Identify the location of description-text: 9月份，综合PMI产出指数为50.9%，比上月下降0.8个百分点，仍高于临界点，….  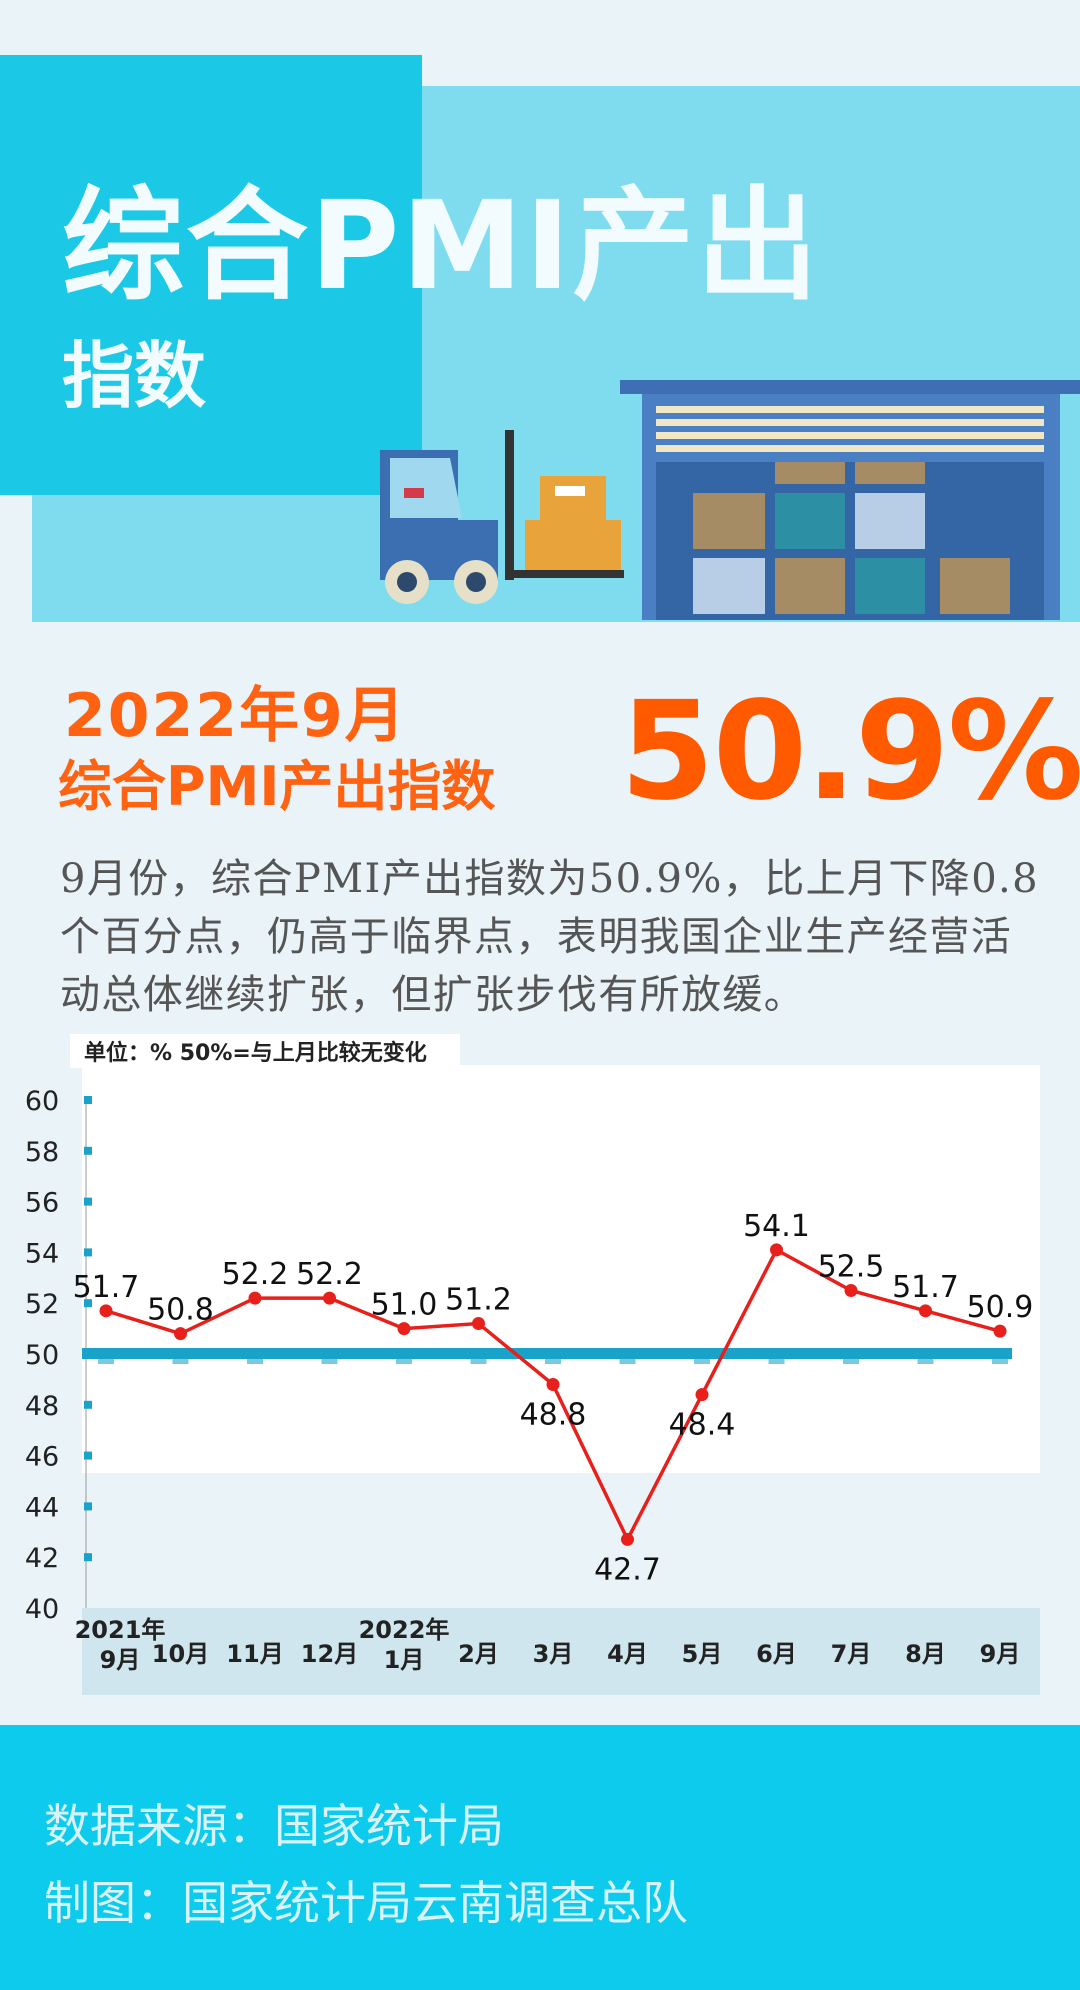
(550, 937).